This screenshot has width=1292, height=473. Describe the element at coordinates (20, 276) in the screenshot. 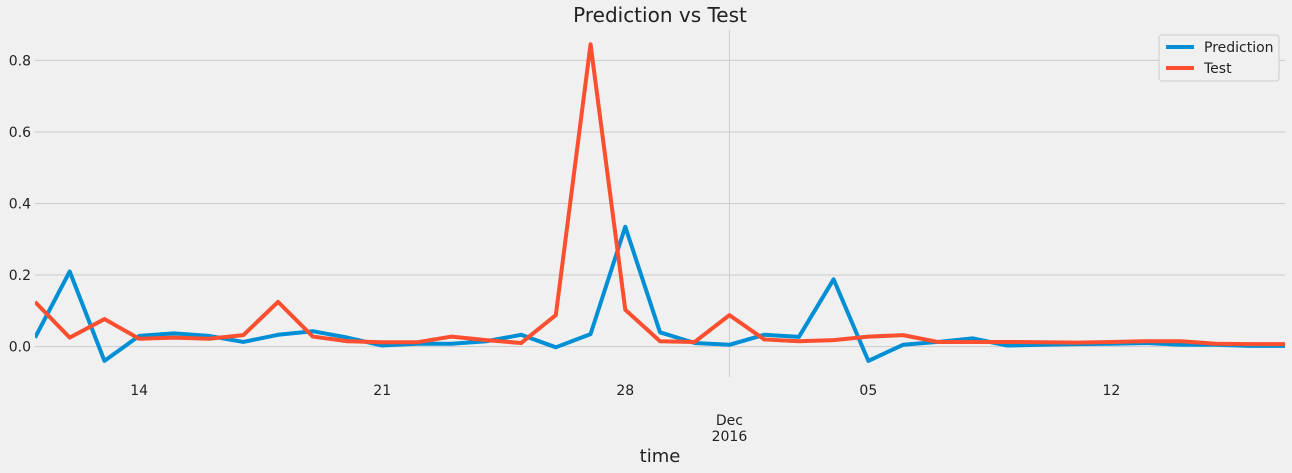

I see `y-tick-label: 0.2` at that location.